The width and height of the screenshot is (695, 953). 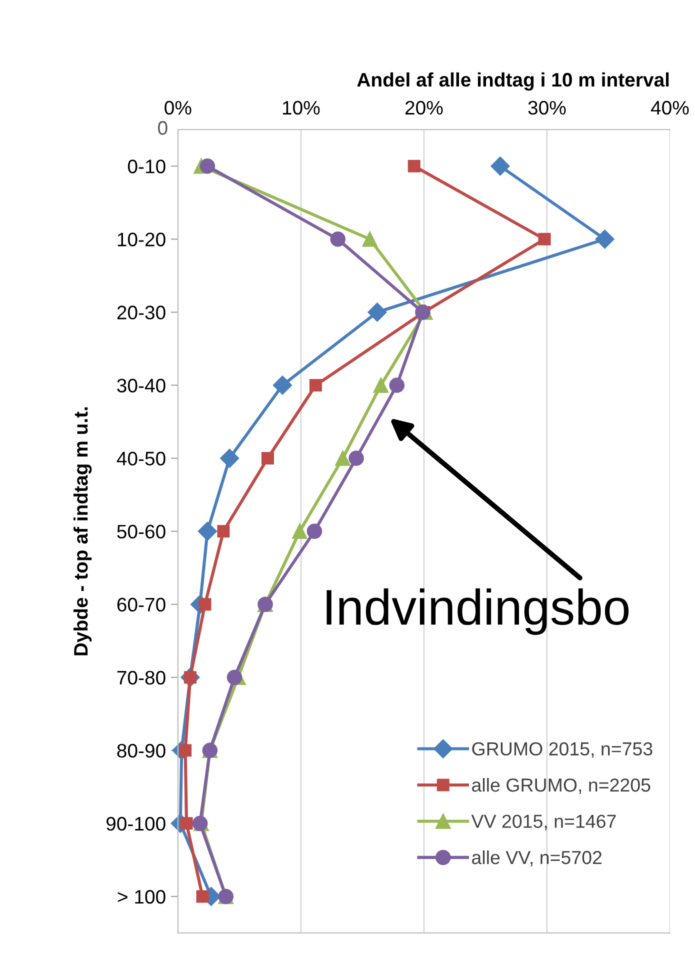 What do you see at coordinates (141, 751) in the screenshot?
I see `y-tick-label: 80-90` at bounding box center [141, 751].